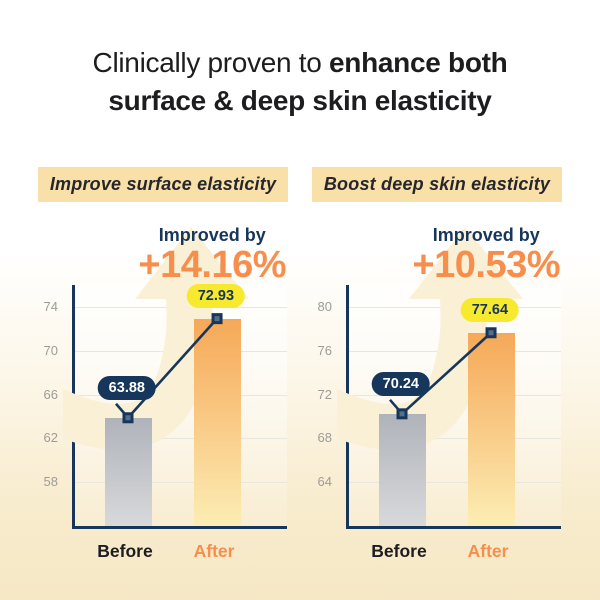 The image size is (600, 600). Describe the element at coordinates (44, 405) in the screenshot. I see `y-axis-ticks: 58 62 66 70 74` at that location.